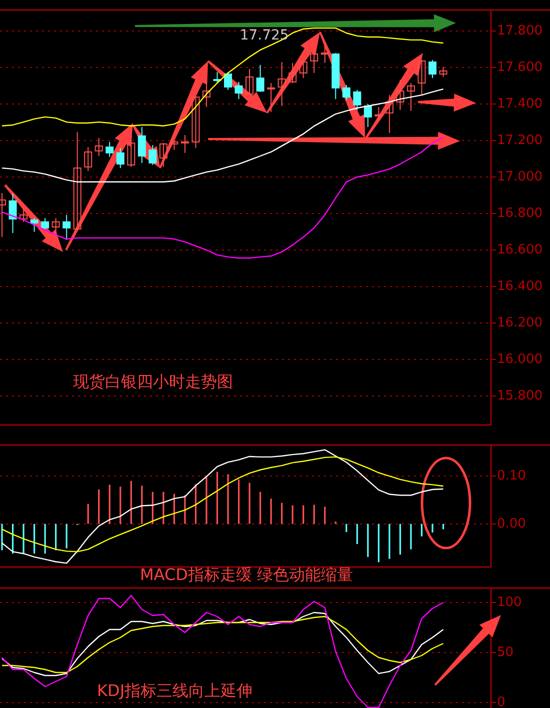  Describe the element at coordinates (511, 524) in the screenshot. I see `y-tick-label: 0.00` at that location.